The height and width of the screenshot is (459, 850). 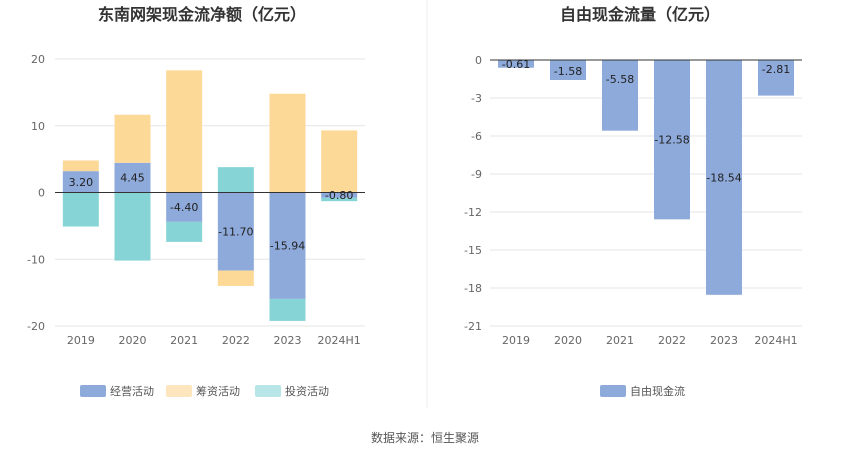 What do you see at coordinates (211, 212) in the screenshot?
I see `chart1-data-labels: 3.20 4.45 -4.40 -11.70 -15.94 -0.80` at bounding box center [211, 212].